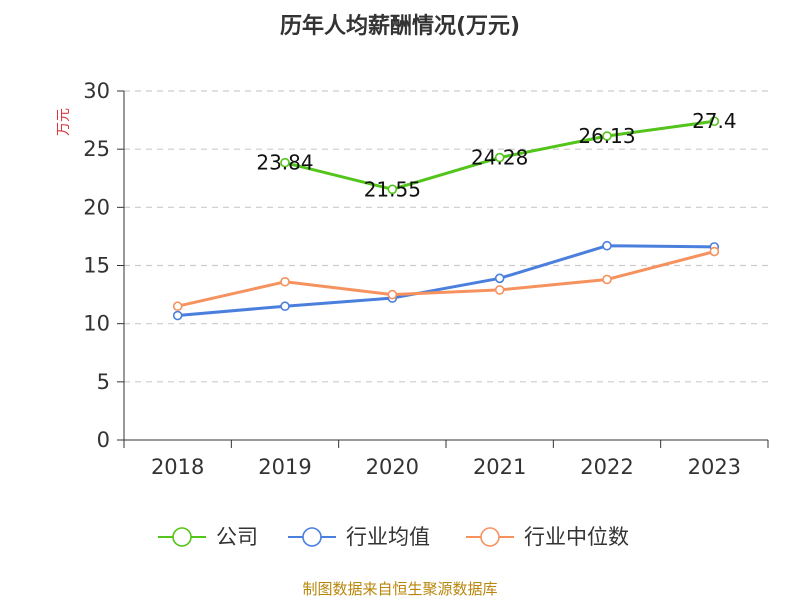 Image resolution: width=800 pixels, height=600 pixels. What do you see at coordinates (96, 324) in the screenshot?
I see `y-tick-label: 10` at bounding box center [96, 324].